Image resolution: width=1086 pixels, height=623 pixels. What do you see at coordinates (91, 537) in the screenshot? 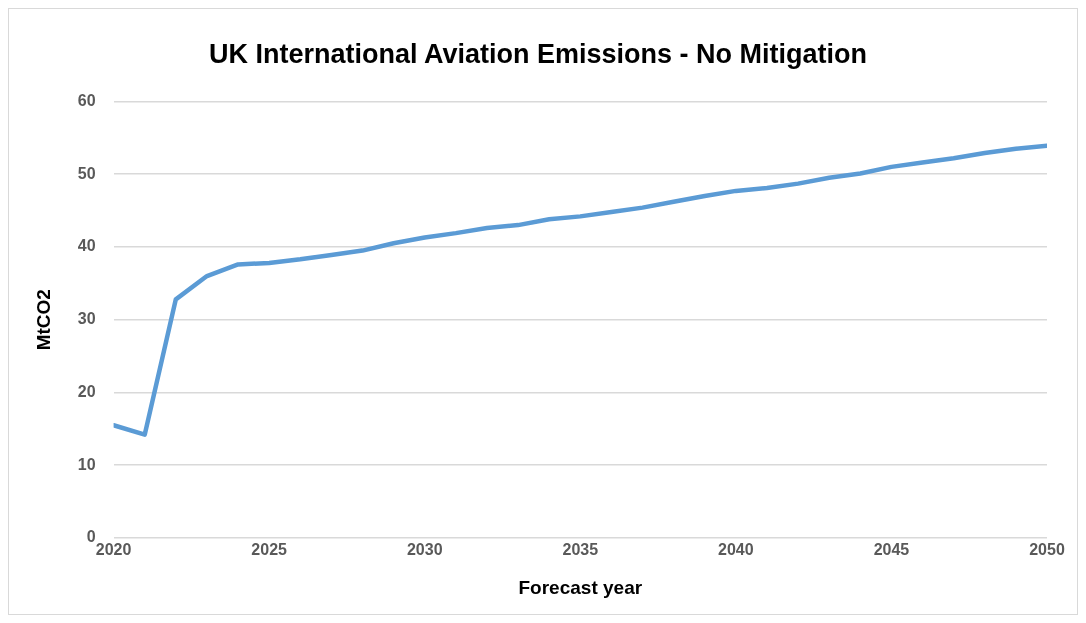
I see `y-tick-label: 0` at bounding box center [91, 537].